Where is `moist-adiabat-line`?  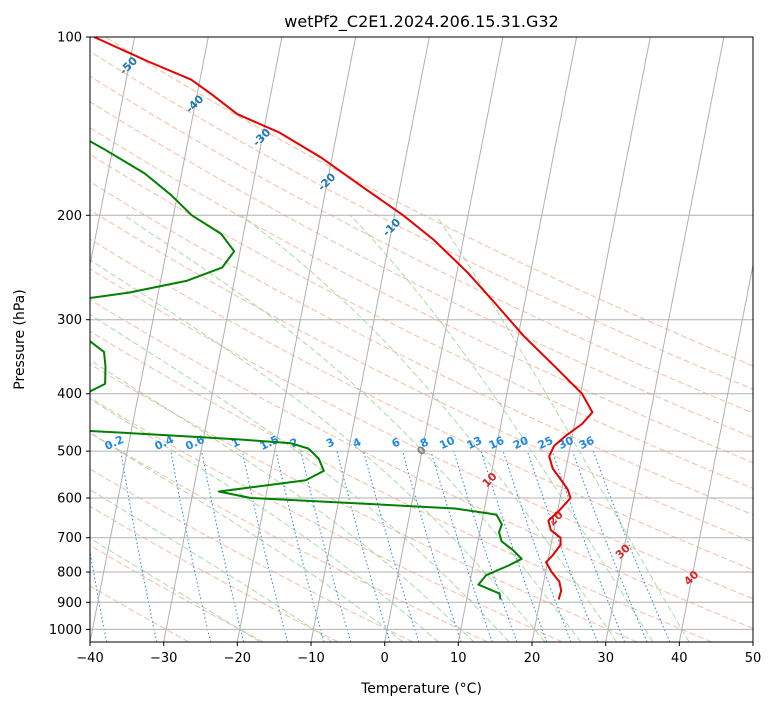 moist-adiabat-line is located at coordinates (175, 589).